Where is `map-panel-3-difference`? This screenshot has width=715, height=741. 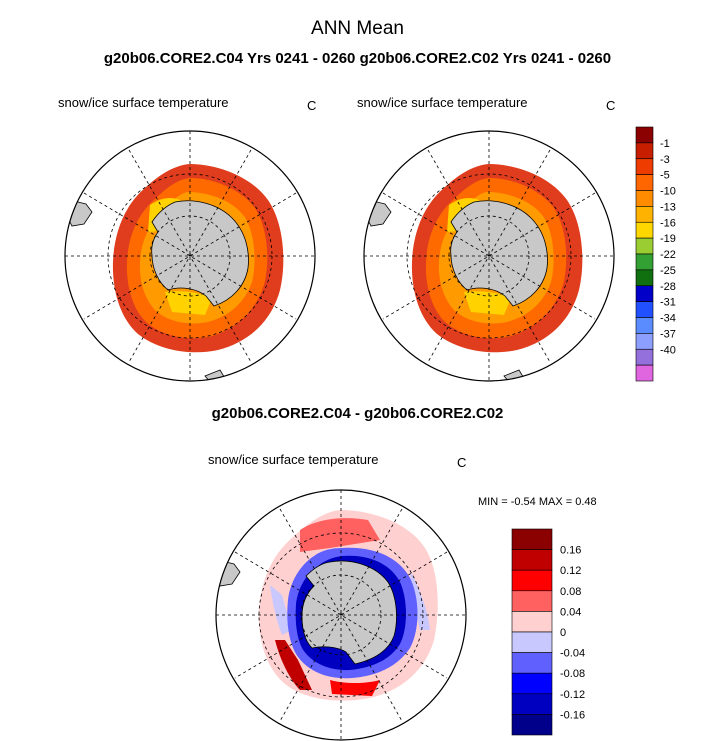
map-panel-3-difference is located at coordinates (341, 615).